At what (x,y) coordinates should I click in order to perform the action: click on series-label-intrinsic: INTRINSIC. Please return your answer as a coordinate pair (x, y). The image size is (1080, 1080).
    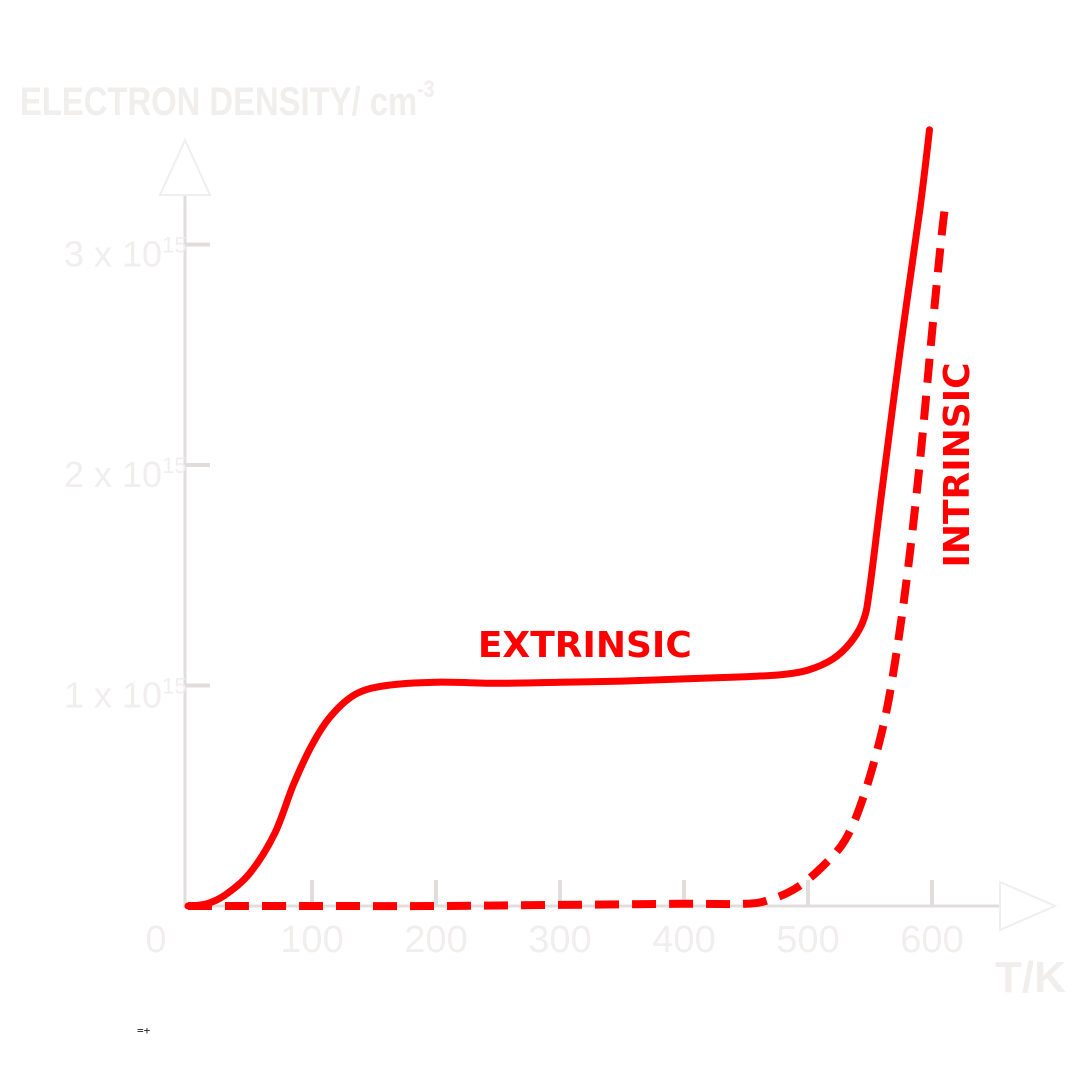
    Looking at the image, I should click on (957, 464).